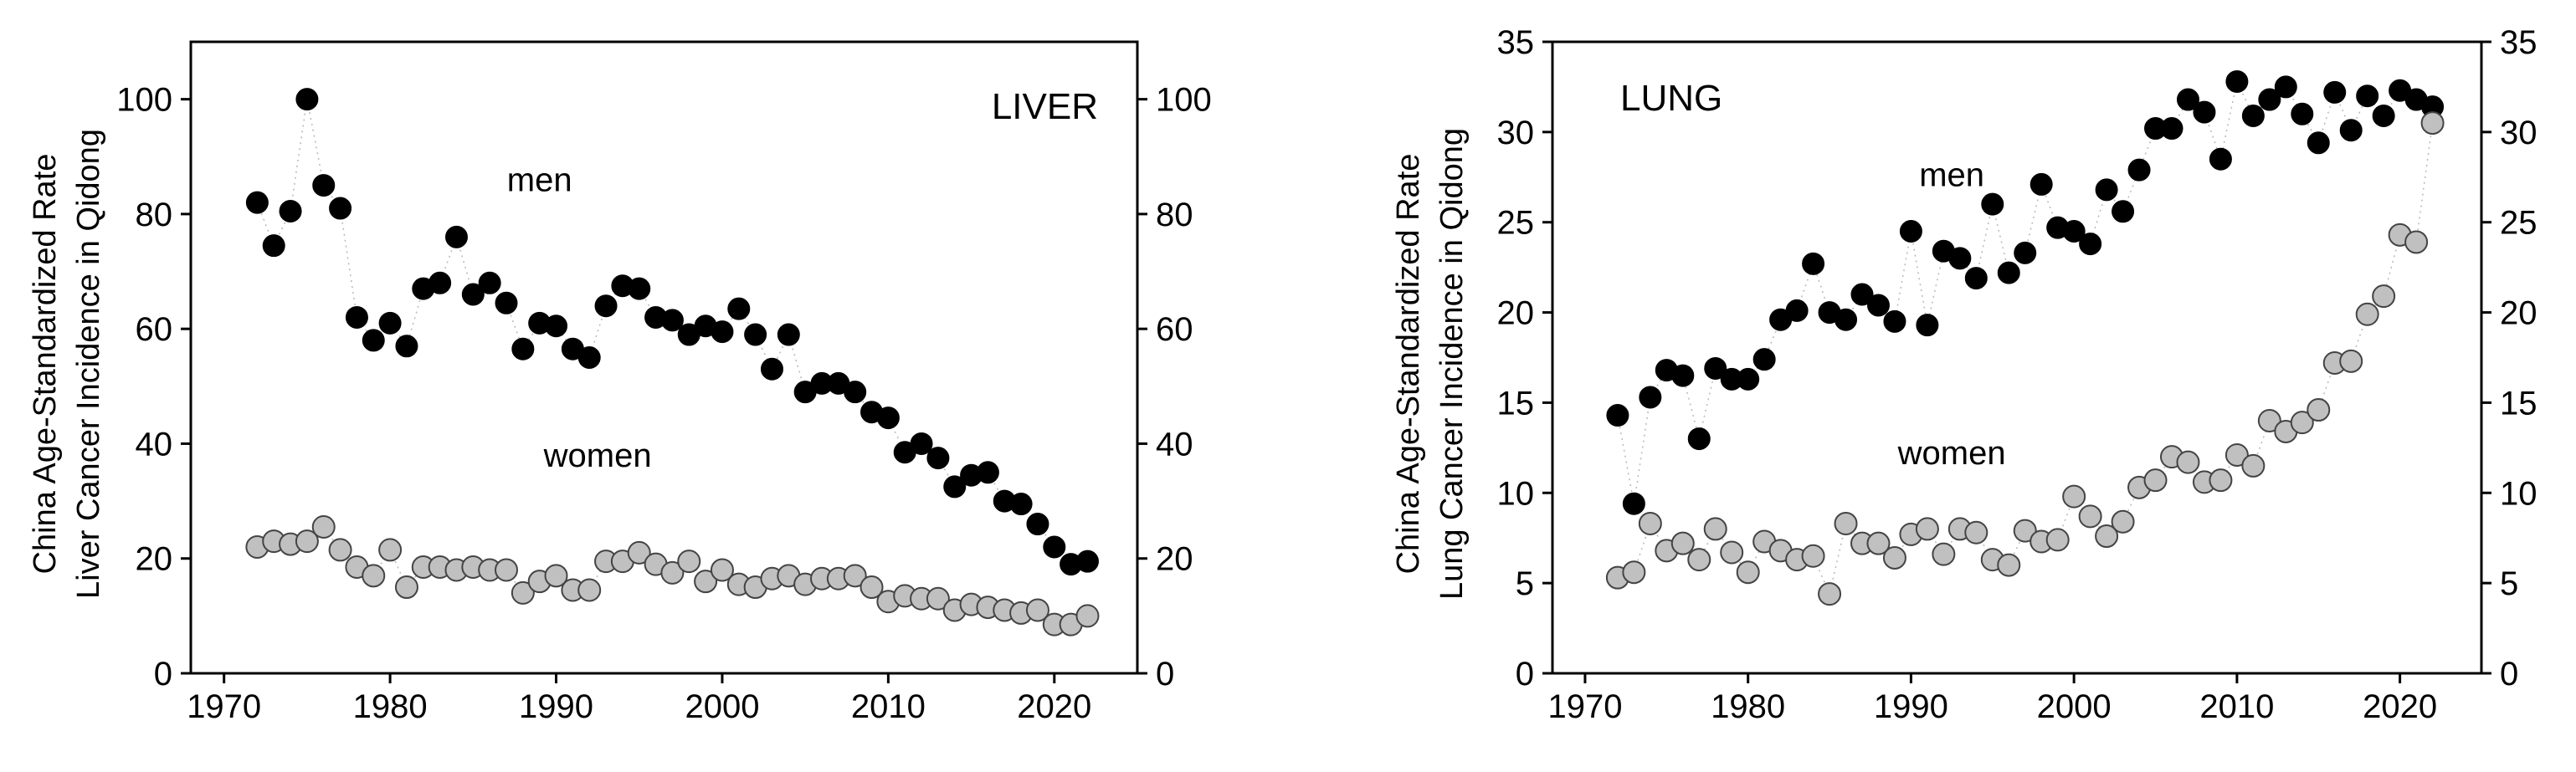 Image resolution: width=2576 pixels, height=772 pixels. Describe the element at coordinates (88, 364) in the screenshot. I see `liver-y-axis-label-line-2: Liver Cancer Incidence in Qidong` at that location.